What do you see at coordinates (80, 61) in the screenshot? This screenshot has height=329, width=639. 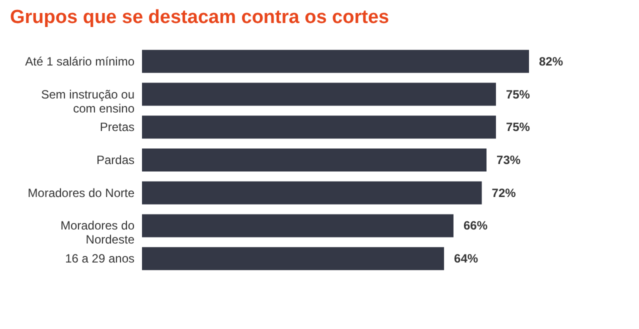 I see `y-tick-label: Até 1 salário mínimo` at bounding box center [80, 61].